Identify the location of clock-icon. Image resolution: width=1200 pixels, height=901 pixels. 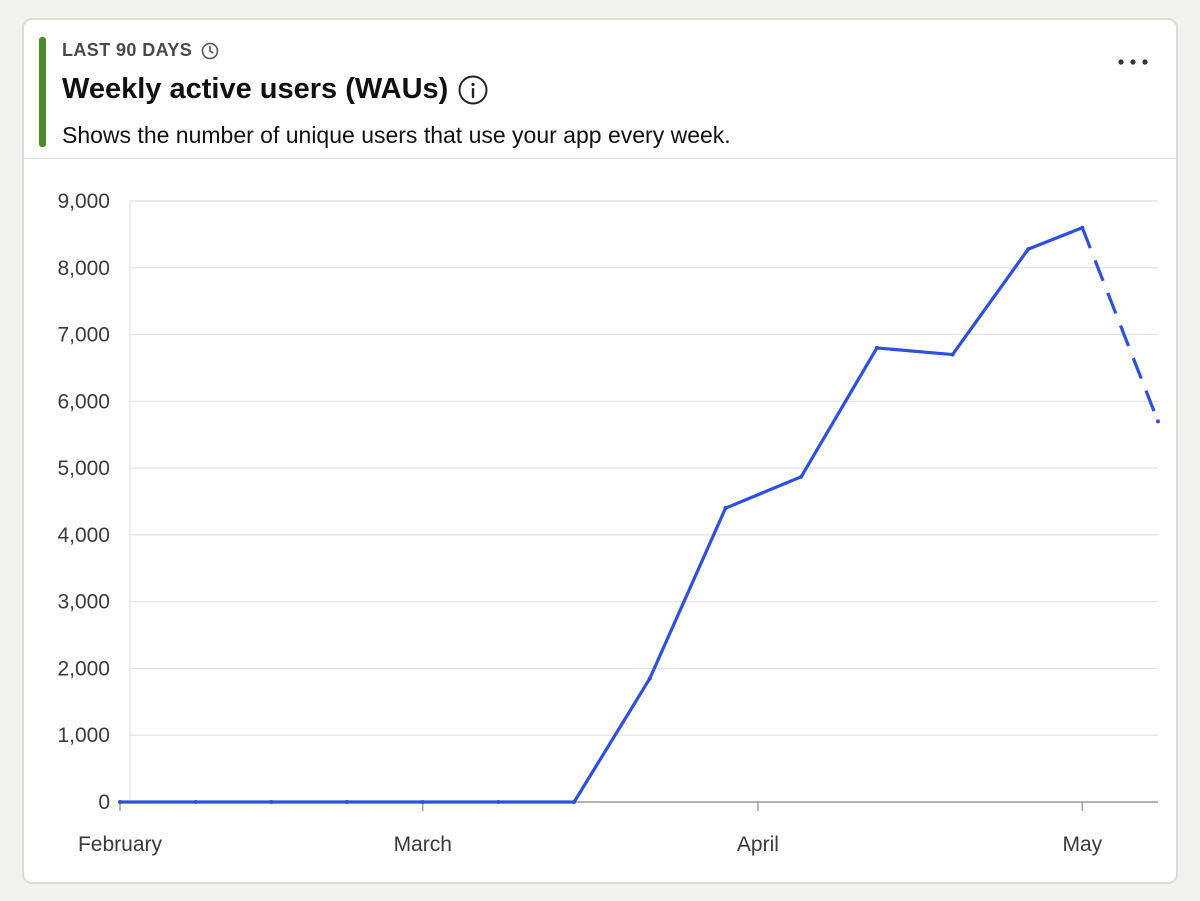
(210, 51).